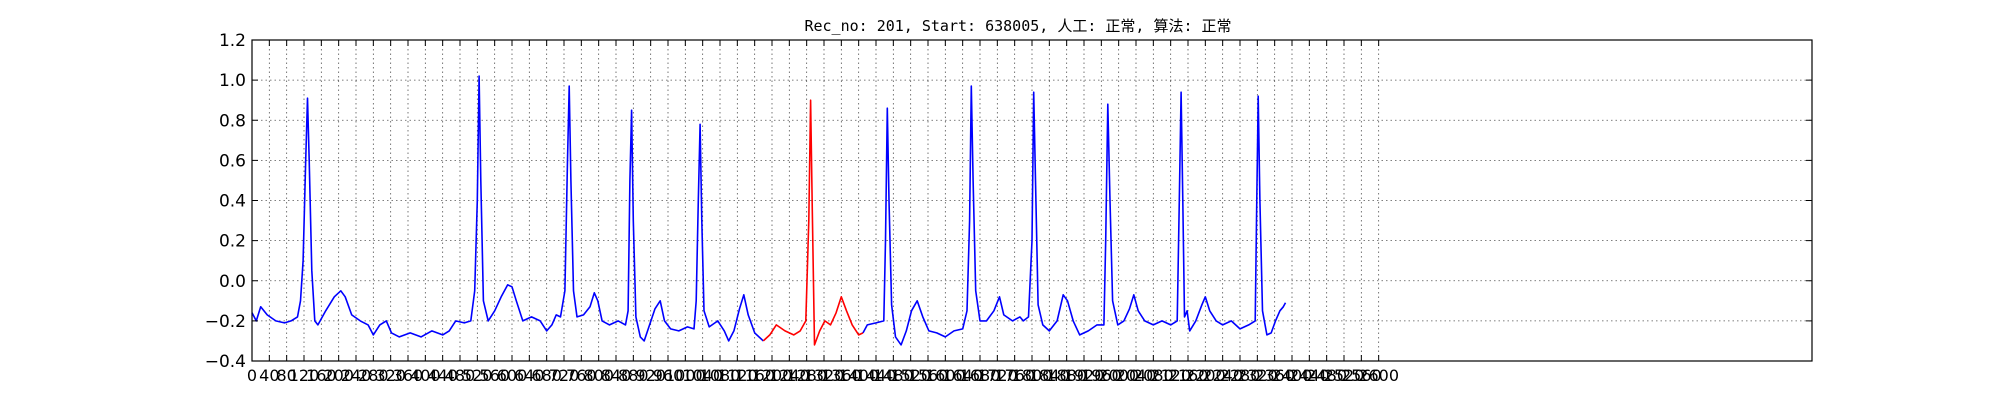 The width and height of the screenshot is (2000, 400). What do you see at coordinates (668, 375) in the screenshot?
I see `x-tick-label: 960` at bounding box center [668, 375].